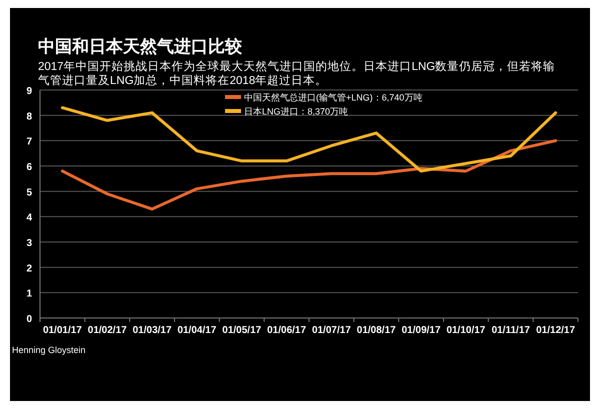 The height and width of the screenshot is (411, 600). I want to click on y-tick-label: 4, so click(29, 218).